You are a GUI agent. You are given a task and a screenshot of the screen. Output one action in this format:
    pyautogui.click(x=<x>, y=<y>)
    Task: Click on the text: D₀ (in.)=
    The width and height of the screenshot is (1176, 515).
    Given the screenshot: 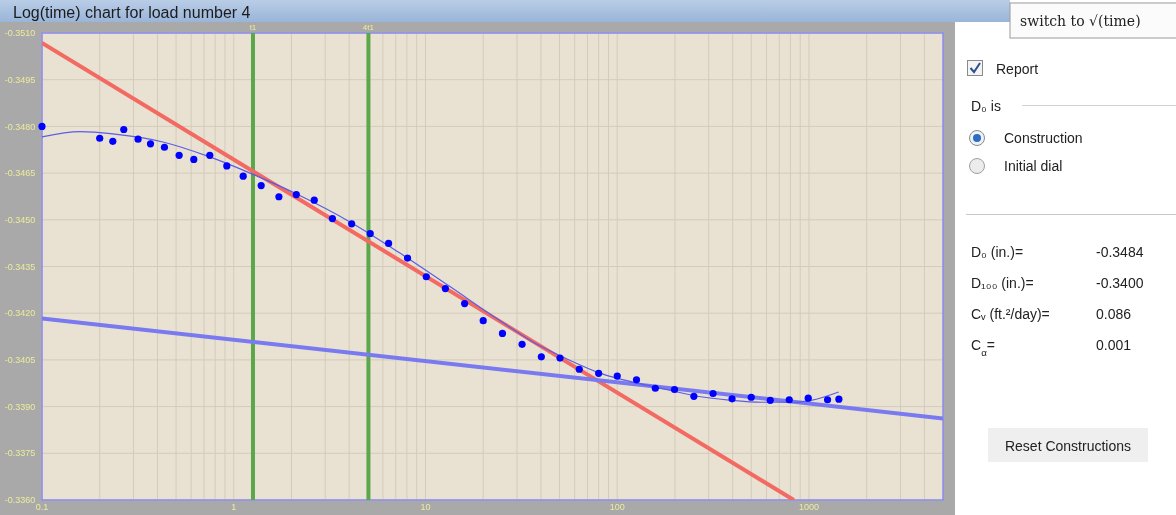 What is the action you would take?
    pyautogui.click(x=997, y=252)
    